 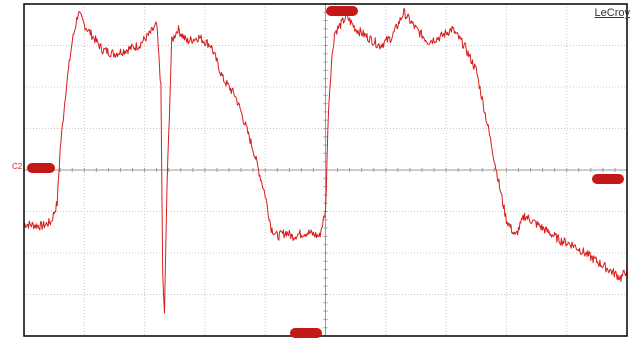 What do you see at coordinates (612, 13) in the screenshot?
I see `lecroy-logo: LeCroy` at bounding box center [612, 13].